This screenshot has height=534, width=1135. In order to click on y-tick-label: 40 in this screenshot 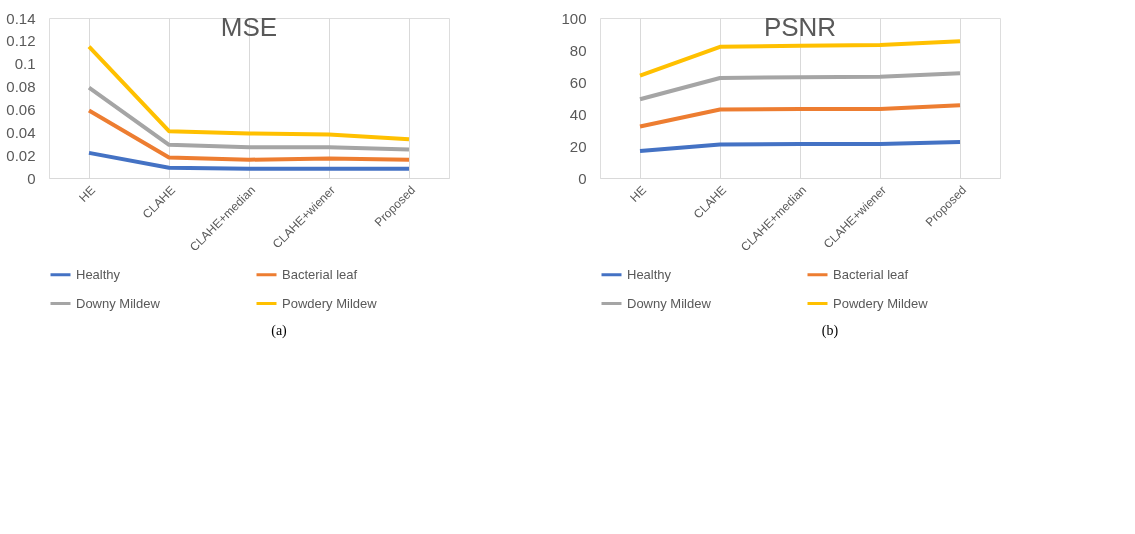, I will do `click(578, 114)`.